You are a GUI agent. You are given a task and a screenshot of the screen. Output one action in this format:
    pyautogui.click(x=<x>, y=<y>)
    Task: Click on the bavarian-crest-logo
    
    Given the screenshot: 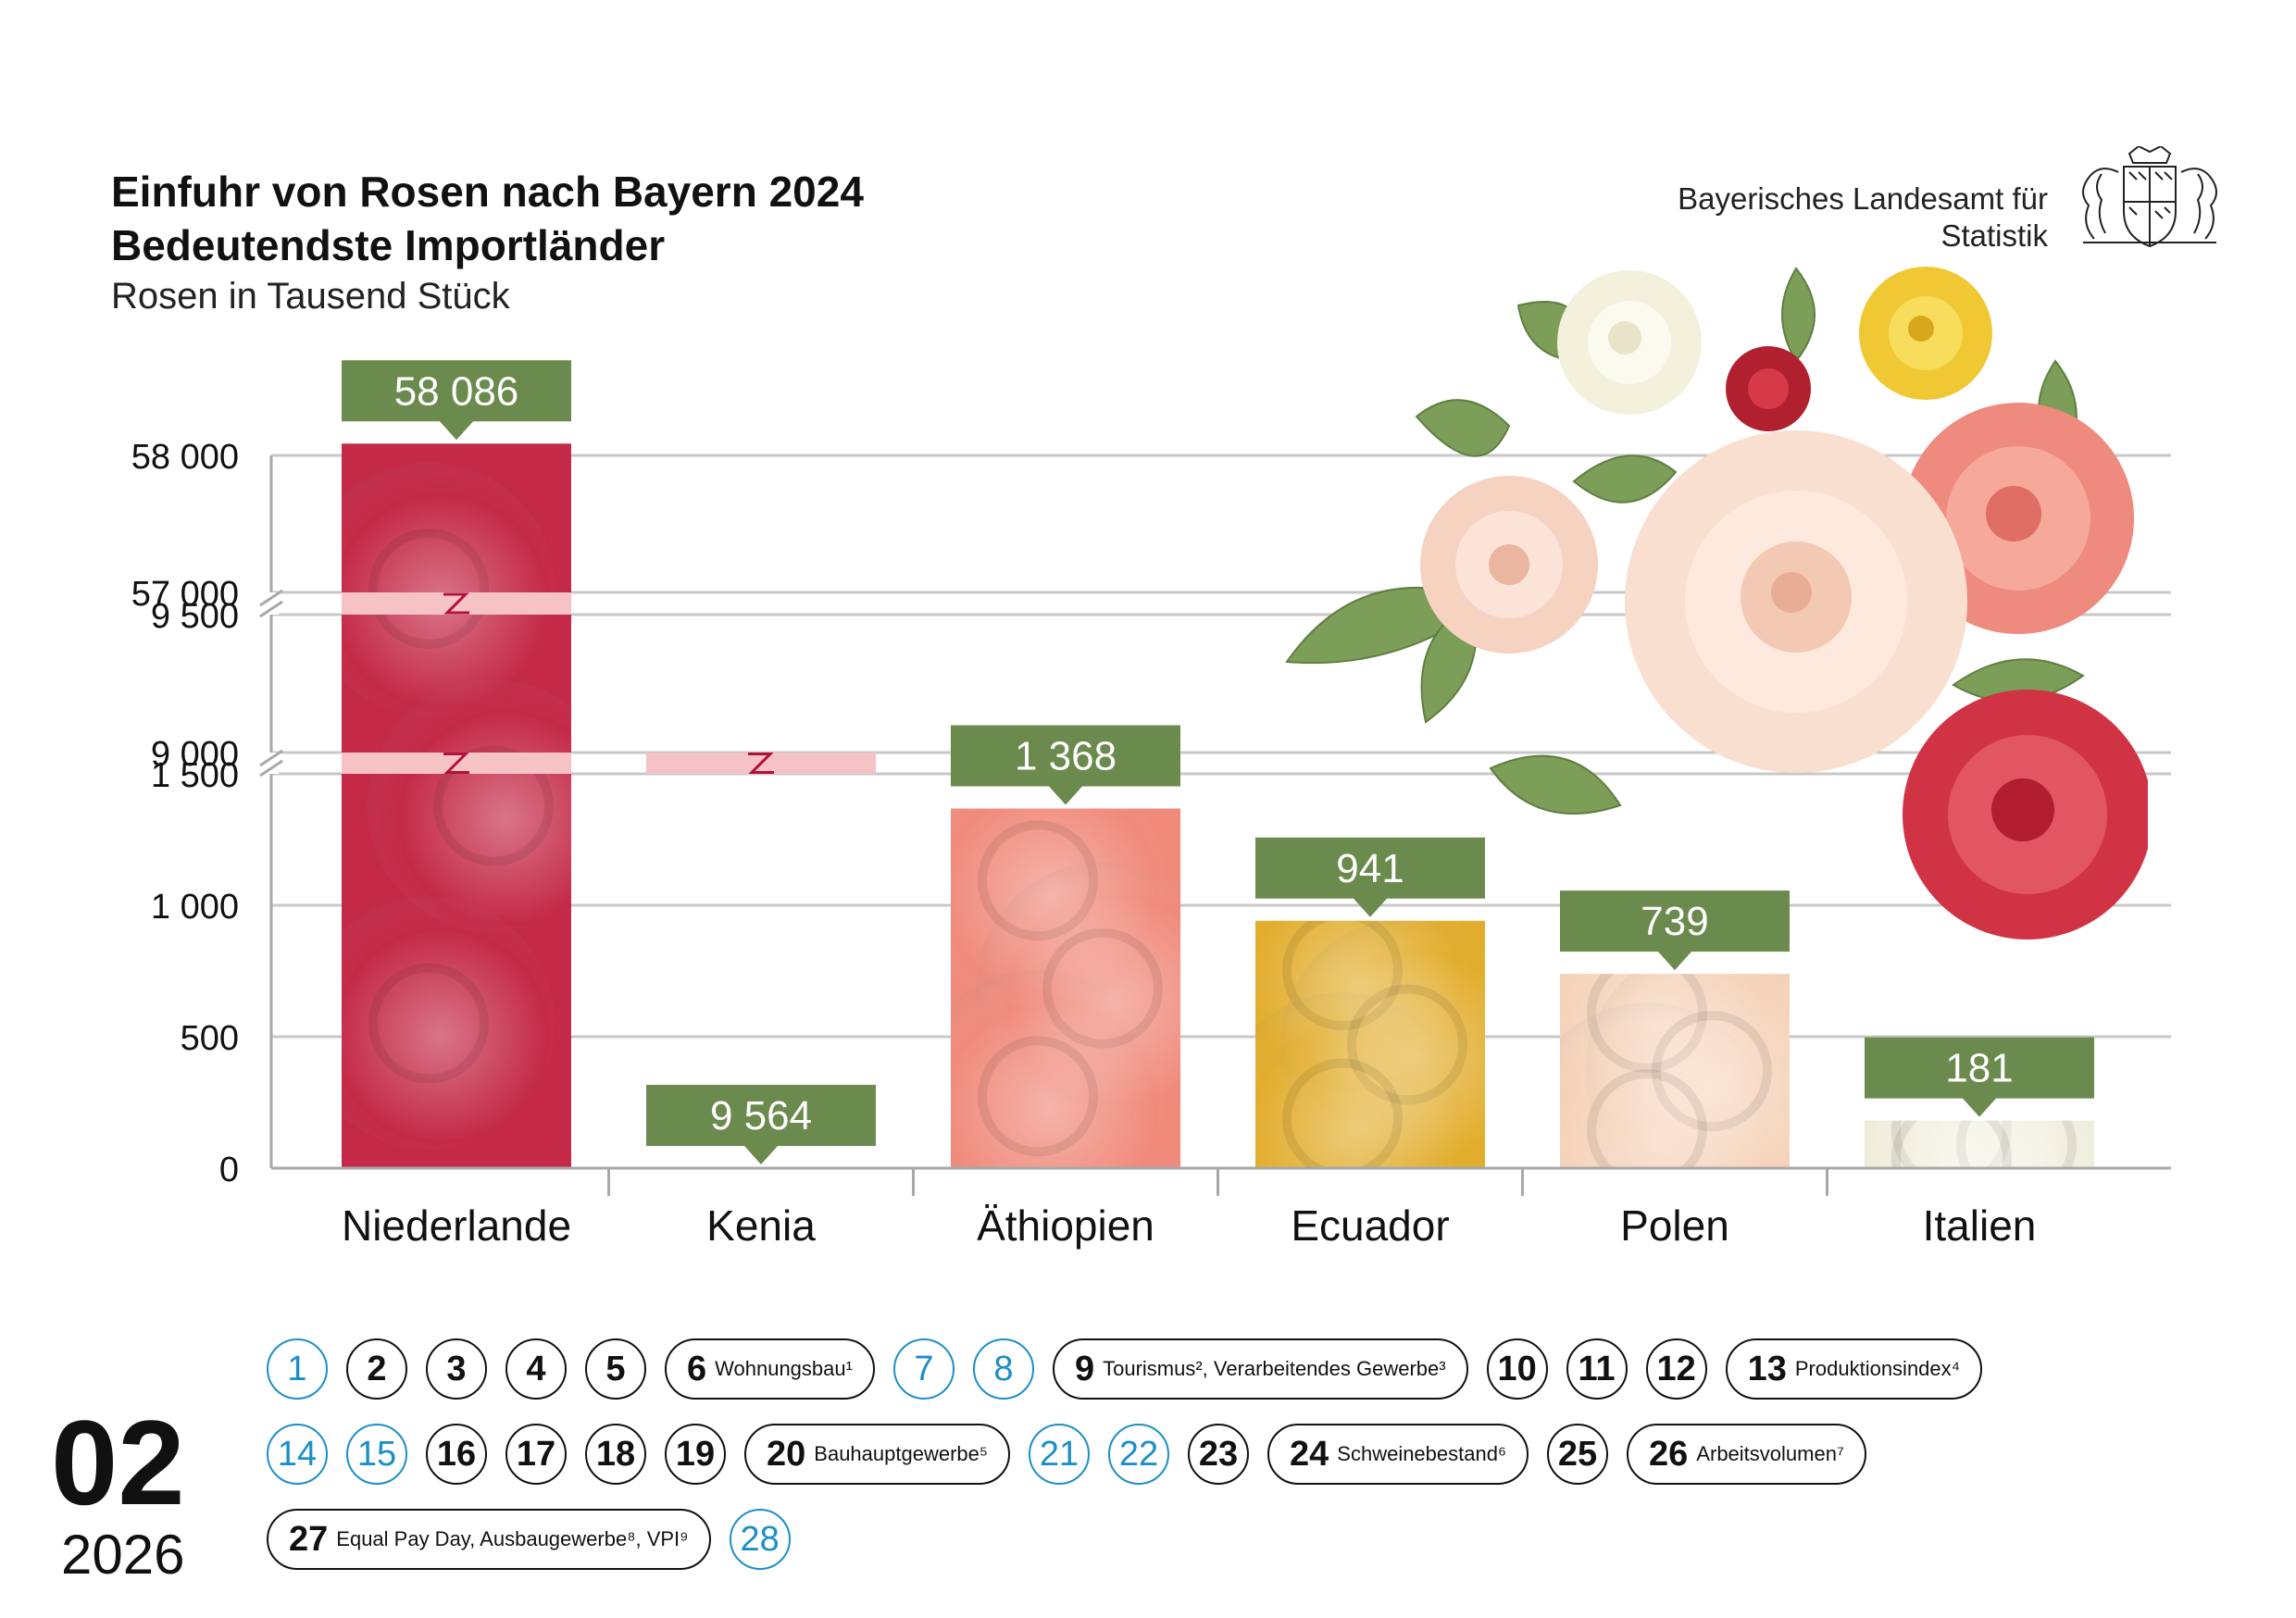 What is the action you would take?
    pyautogui.click(x=2149, y=197)
    